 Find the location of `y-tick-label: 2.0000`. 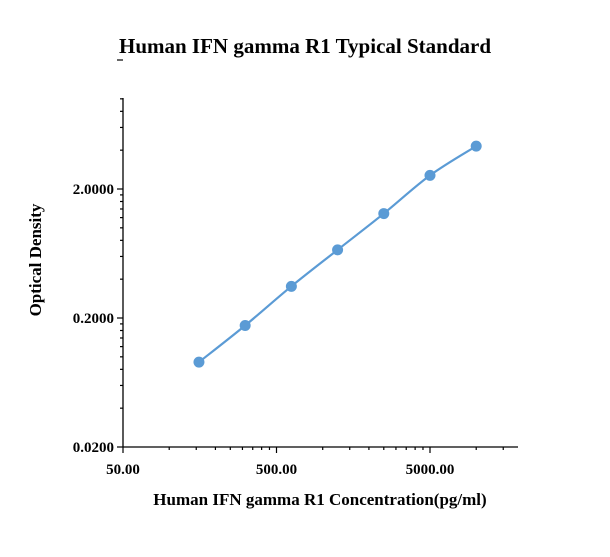

y-tick-label: 2.0000 is located at coordinates (93, 190).